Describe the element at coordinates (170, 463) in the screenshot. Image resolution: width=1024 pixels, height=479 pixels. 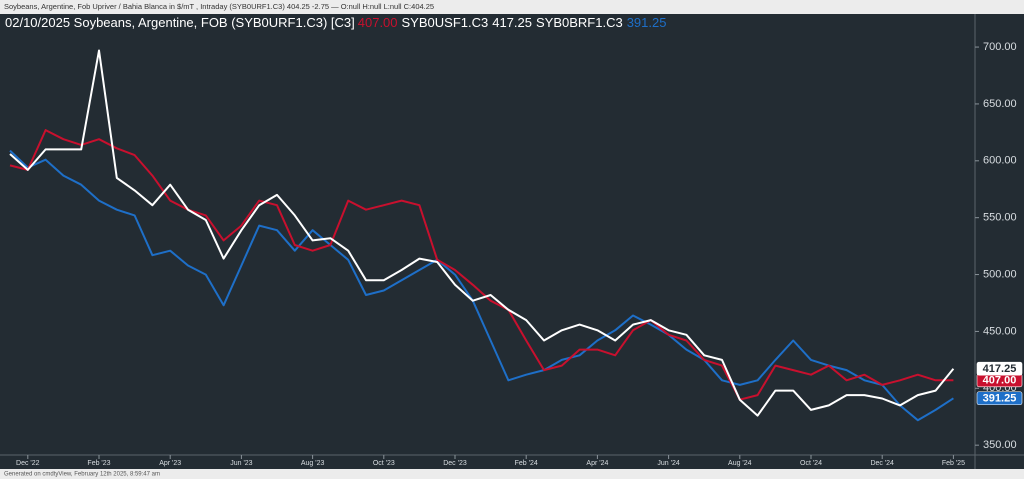
I see `x-tick-label: Apr '23` at that location.